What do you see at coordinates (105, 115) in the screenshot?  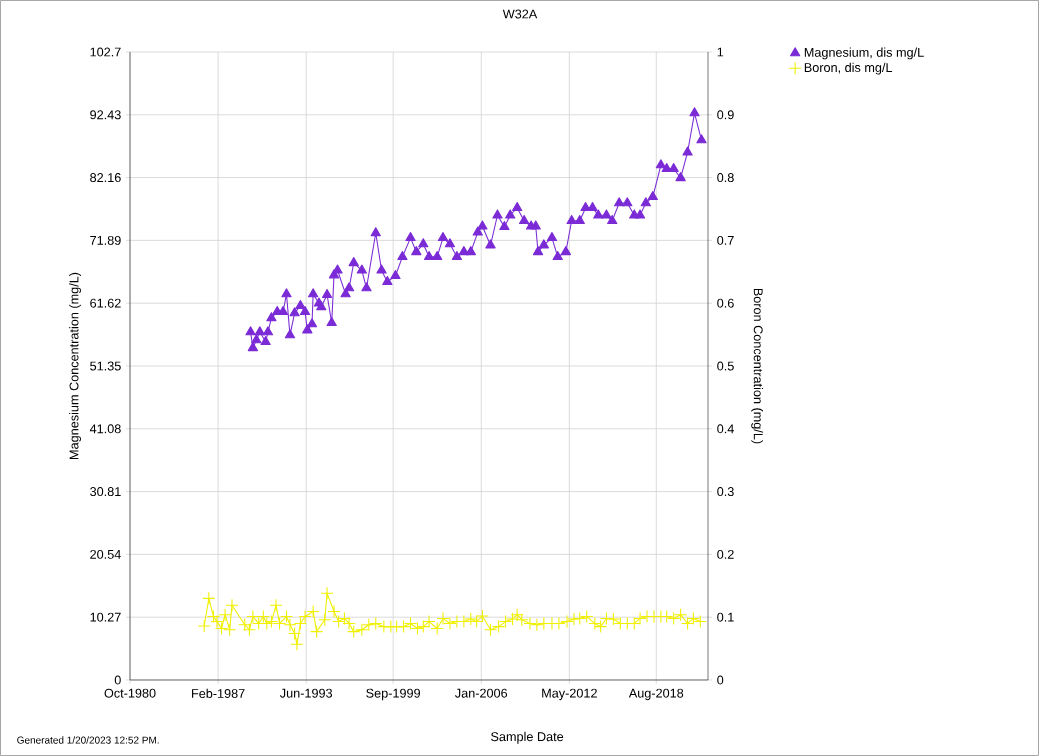 I see `y-tick-label: 92.43` at bounding box center [105, 115].